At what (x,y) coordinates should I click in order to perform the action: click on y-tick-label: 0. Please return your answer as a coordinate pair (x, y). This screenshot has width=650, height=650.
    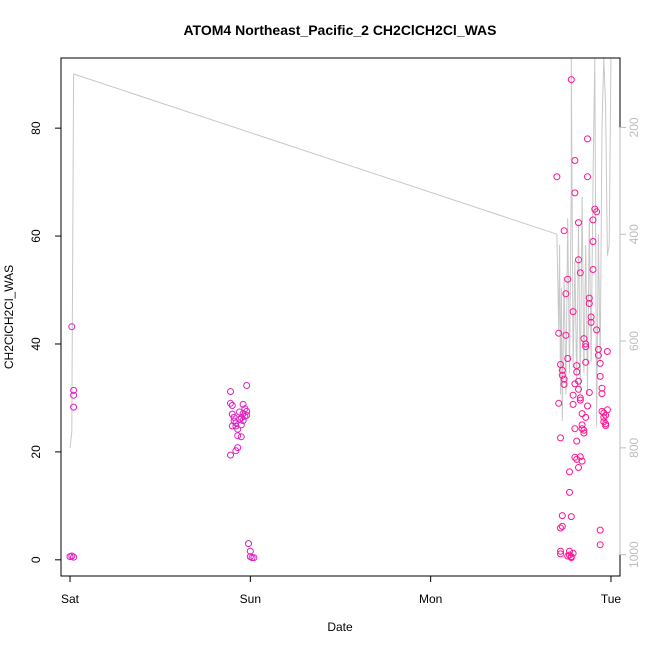
    Looking at the image, I should click on (36, 559).